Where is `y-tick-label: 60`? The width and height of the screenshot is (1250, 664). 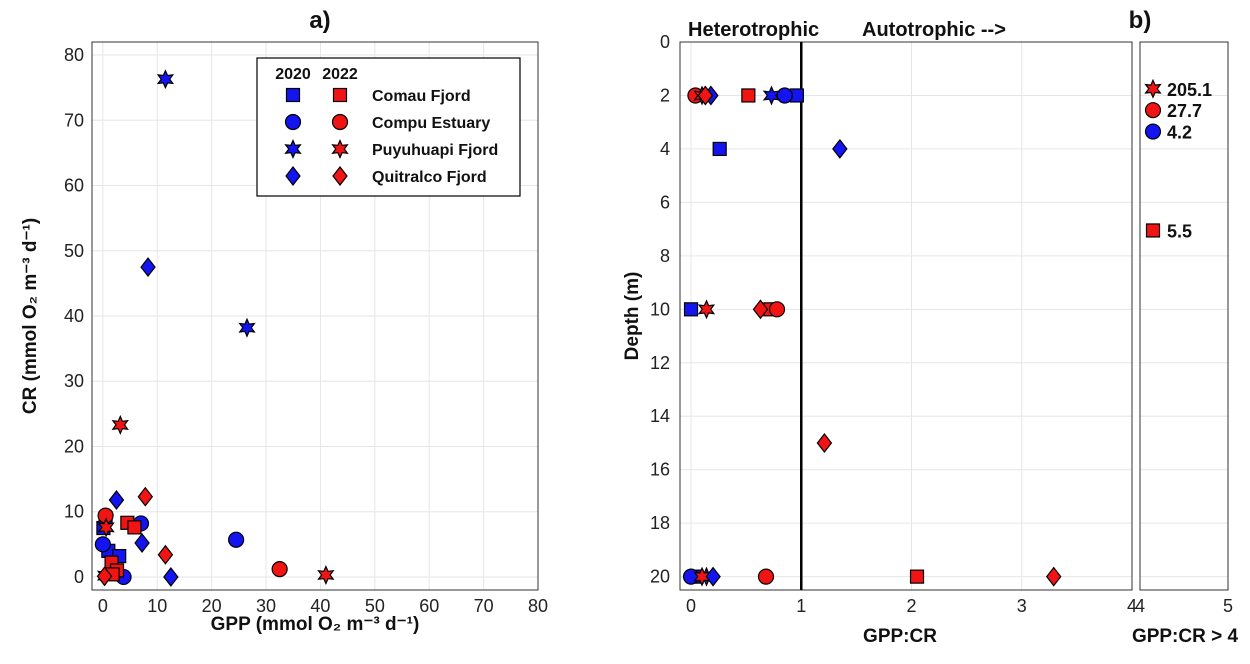
y-tick-label: 60 is located at coordinates (74, 186).